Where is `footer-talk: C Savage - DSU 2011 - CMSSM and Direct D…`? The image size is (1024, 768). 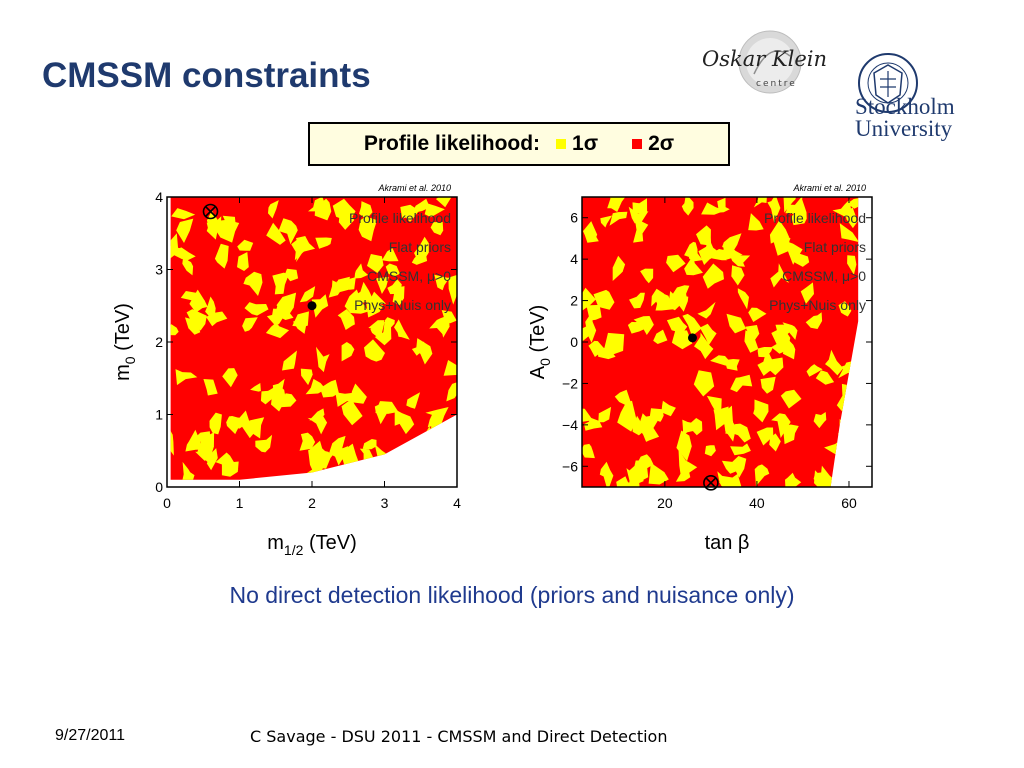 footer-talk: C Savage - DSU 2011 - CMSSM and Direct D… is located at coordinates (459, 736).